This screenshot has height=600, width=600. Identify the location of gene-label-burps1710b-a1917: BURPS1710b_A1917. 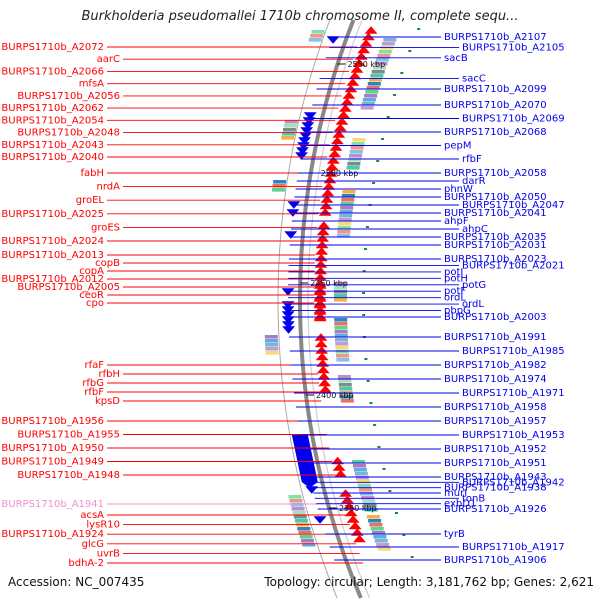
(513, 547).